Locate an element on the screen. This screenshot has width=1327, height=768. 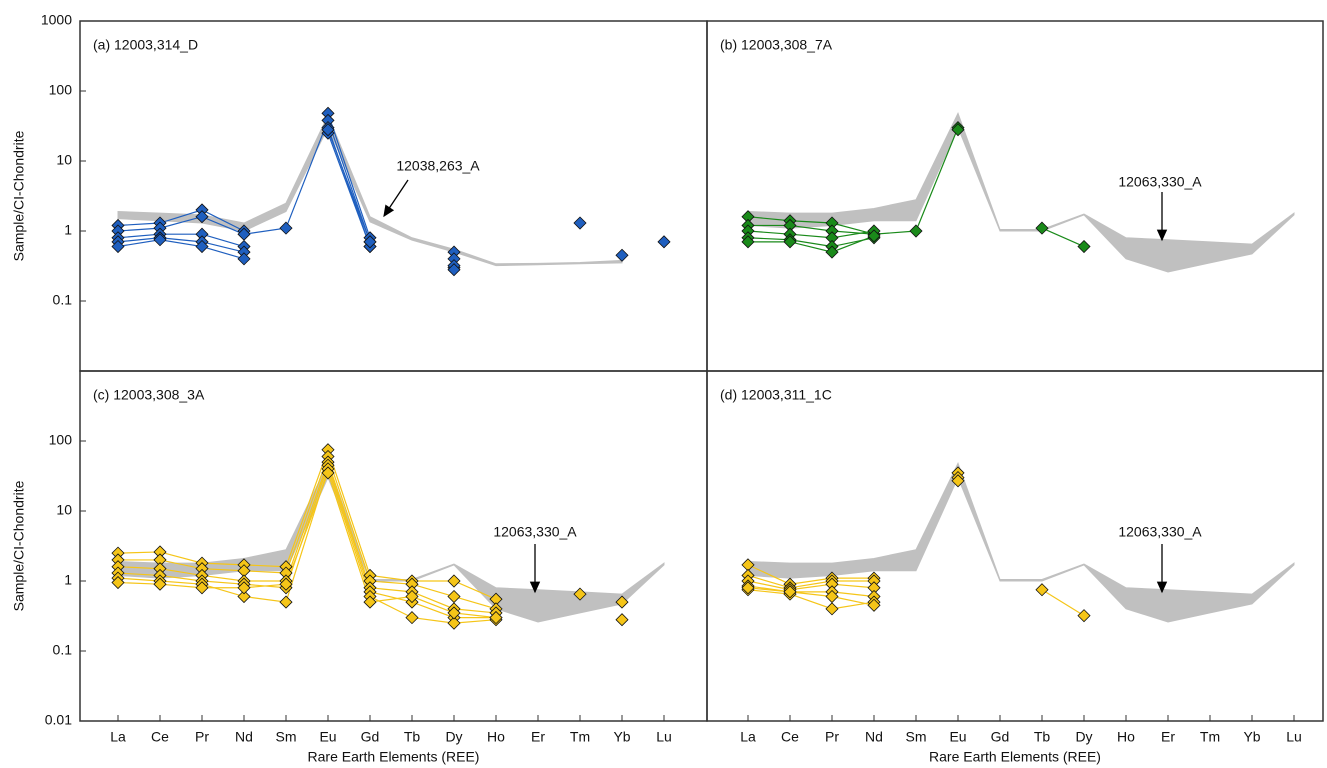
y-axis-label: Sample/CI-Chondrite is located at coordinates (19, 195).